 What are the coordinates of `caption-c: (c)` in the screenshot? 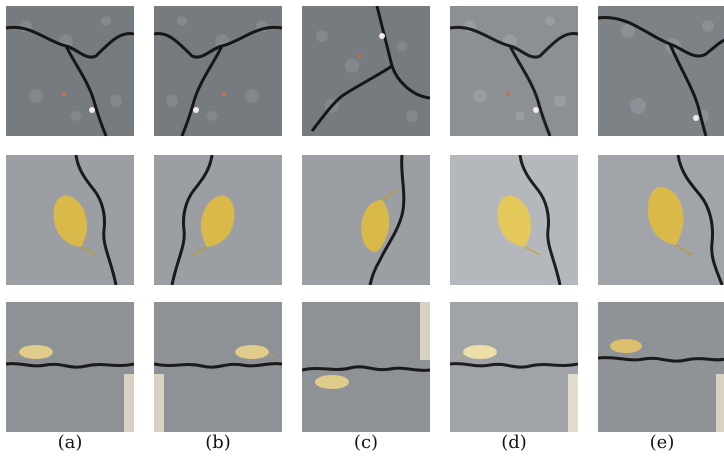 It's located at (366, 442).